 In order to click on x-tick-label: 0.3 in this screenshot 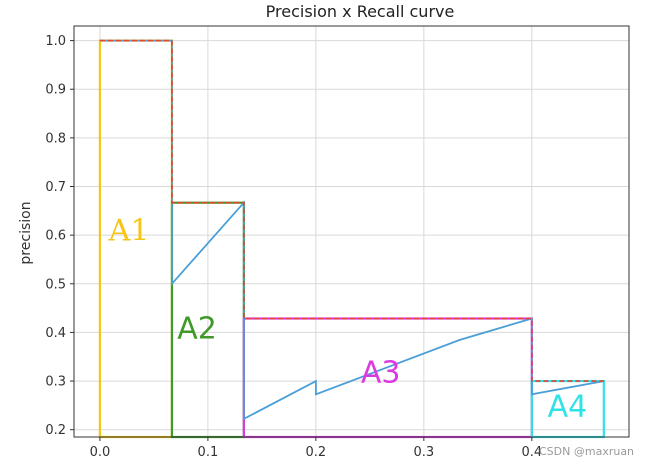, I will do `click(424, 452)`.